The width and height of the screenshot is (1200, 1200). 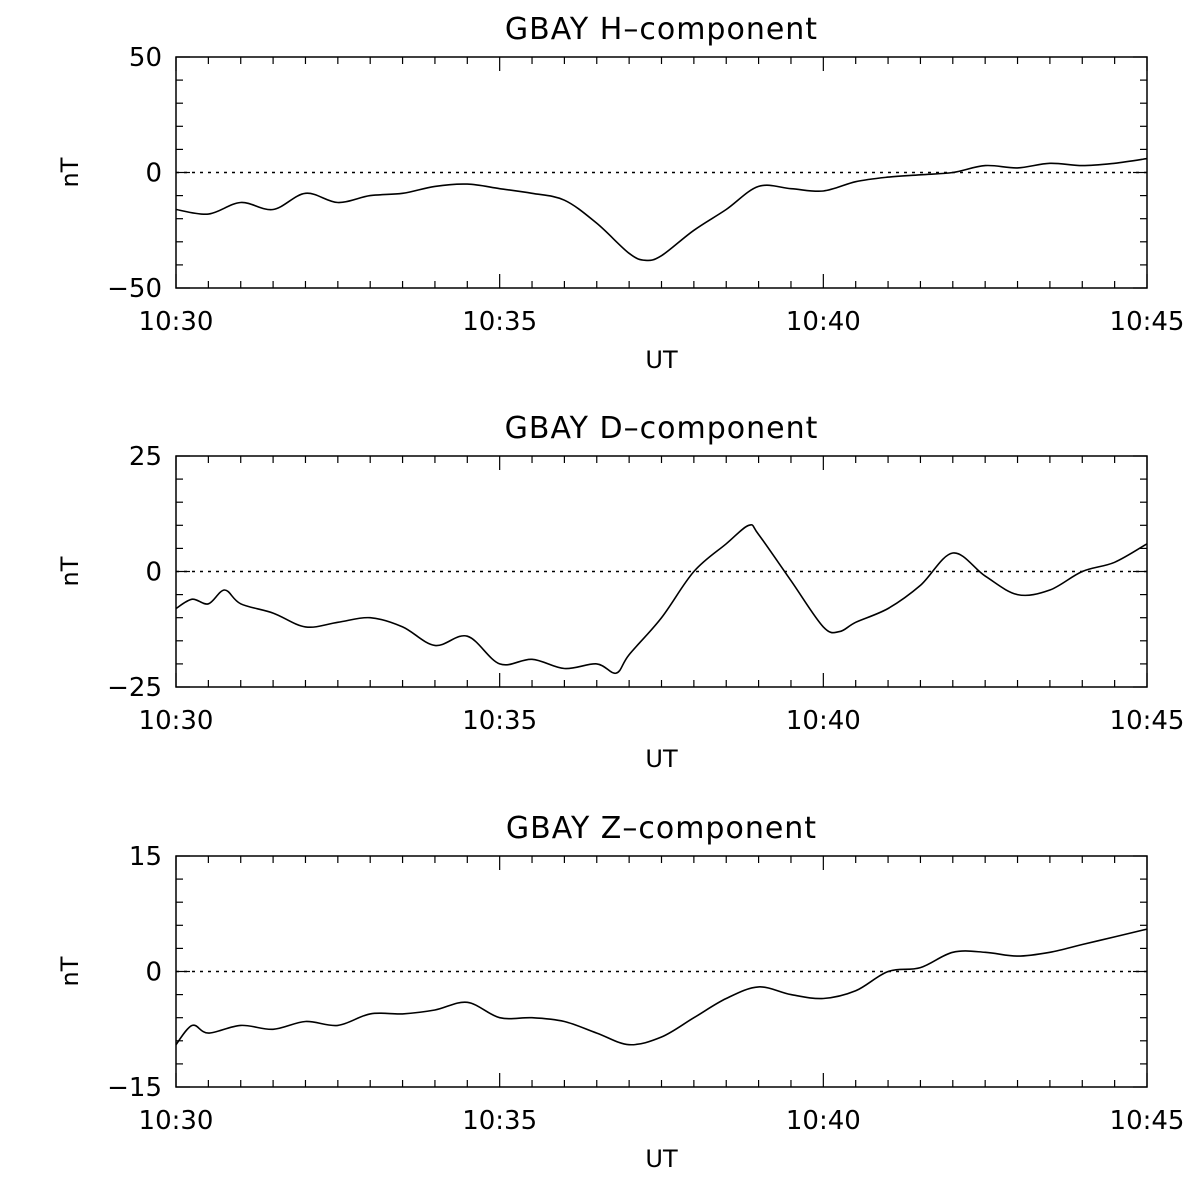 What do you see at coordinates (661, 29) in the screenshot?
I see `chart-title: GBAY H–component` at bounding box center [661, 29].